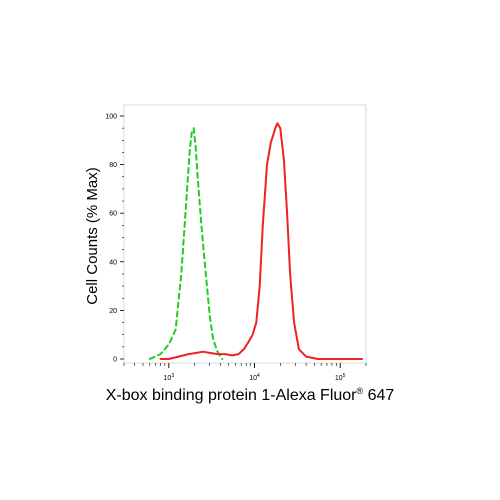 Image resolution: width=500 pixels, height=500 pixels. What do you see at coordinates (254, 377) in the screenshot?
I see `x-tick-label: 10⁴` at bounding box center [254, 377].